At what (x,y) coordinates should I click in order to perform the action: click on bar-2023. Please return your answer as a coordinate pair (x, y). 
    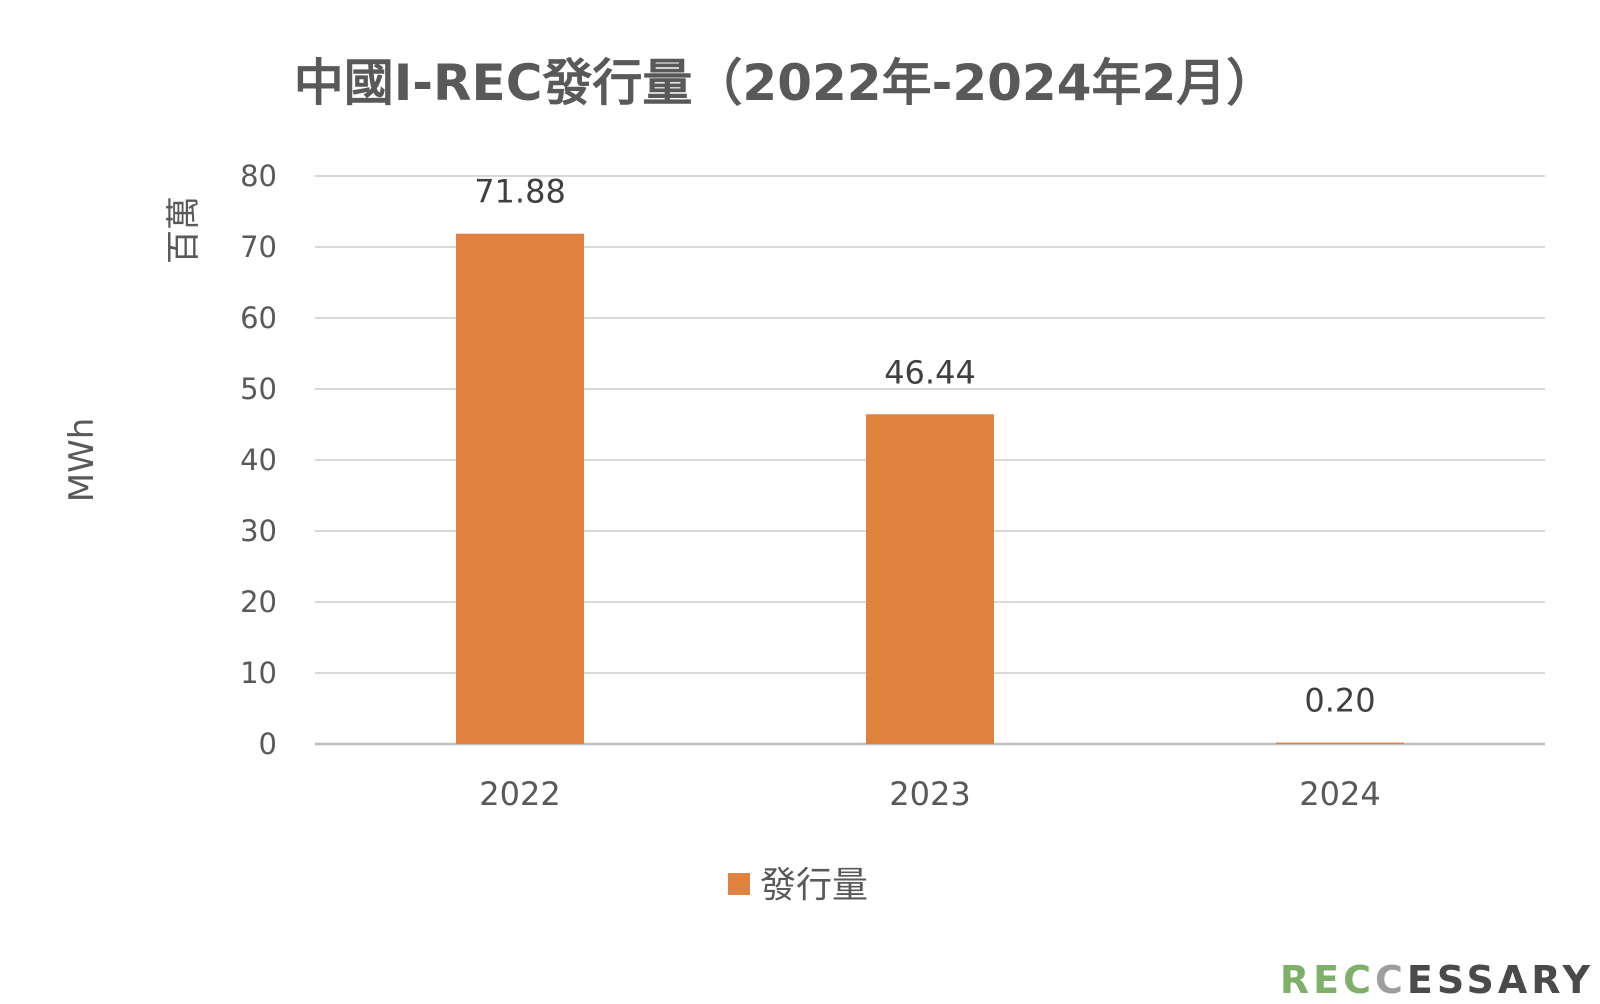
    Looking at the image, I should click on (930, 579).